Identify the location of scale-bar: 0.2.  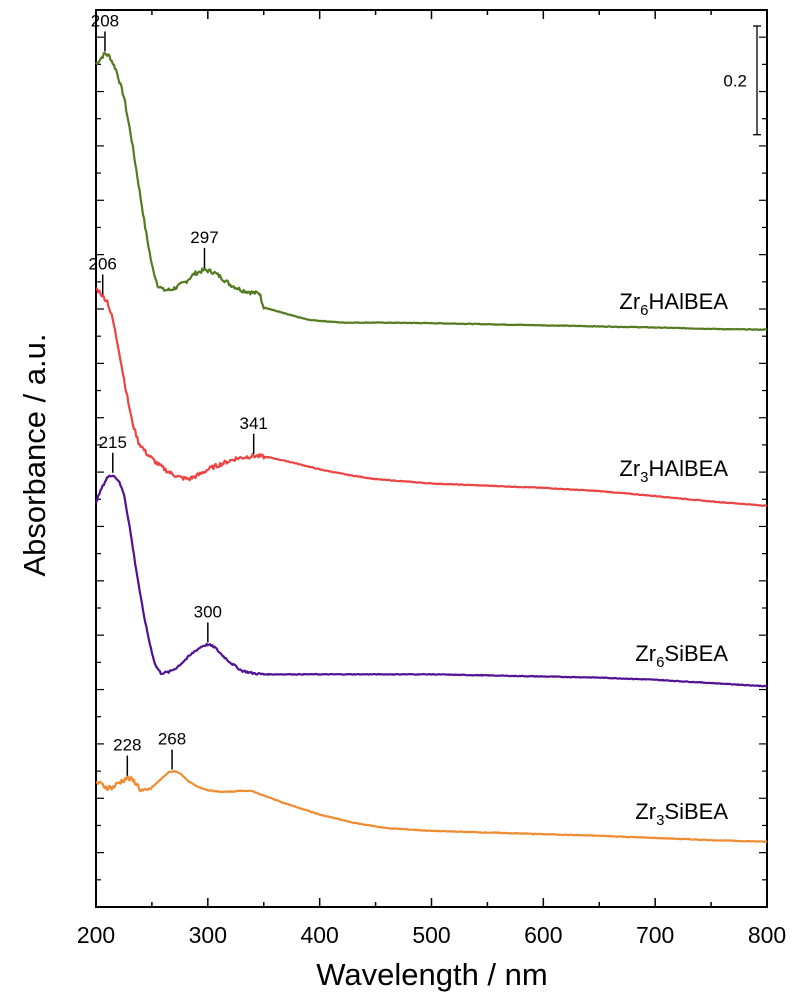
(742, 80).